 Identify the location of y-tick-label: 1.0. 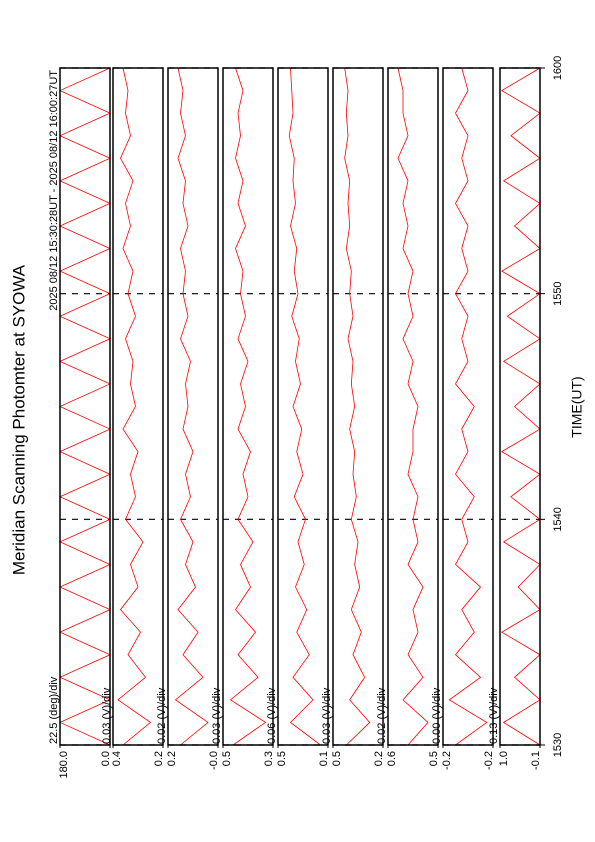
(504, 758).